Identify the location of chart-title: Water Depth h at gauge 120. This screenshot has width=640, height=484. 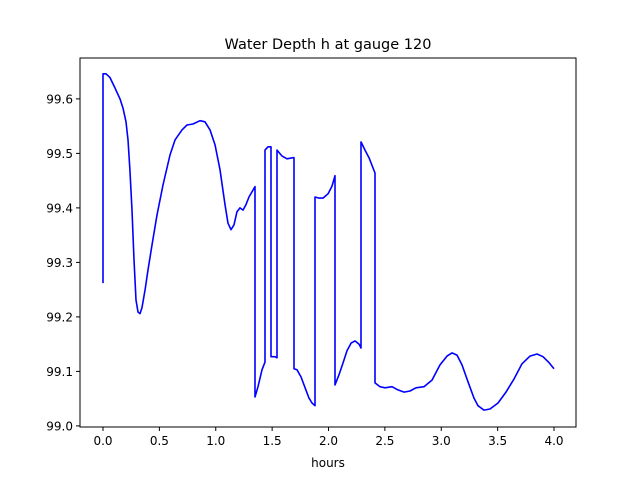
(328, 45).